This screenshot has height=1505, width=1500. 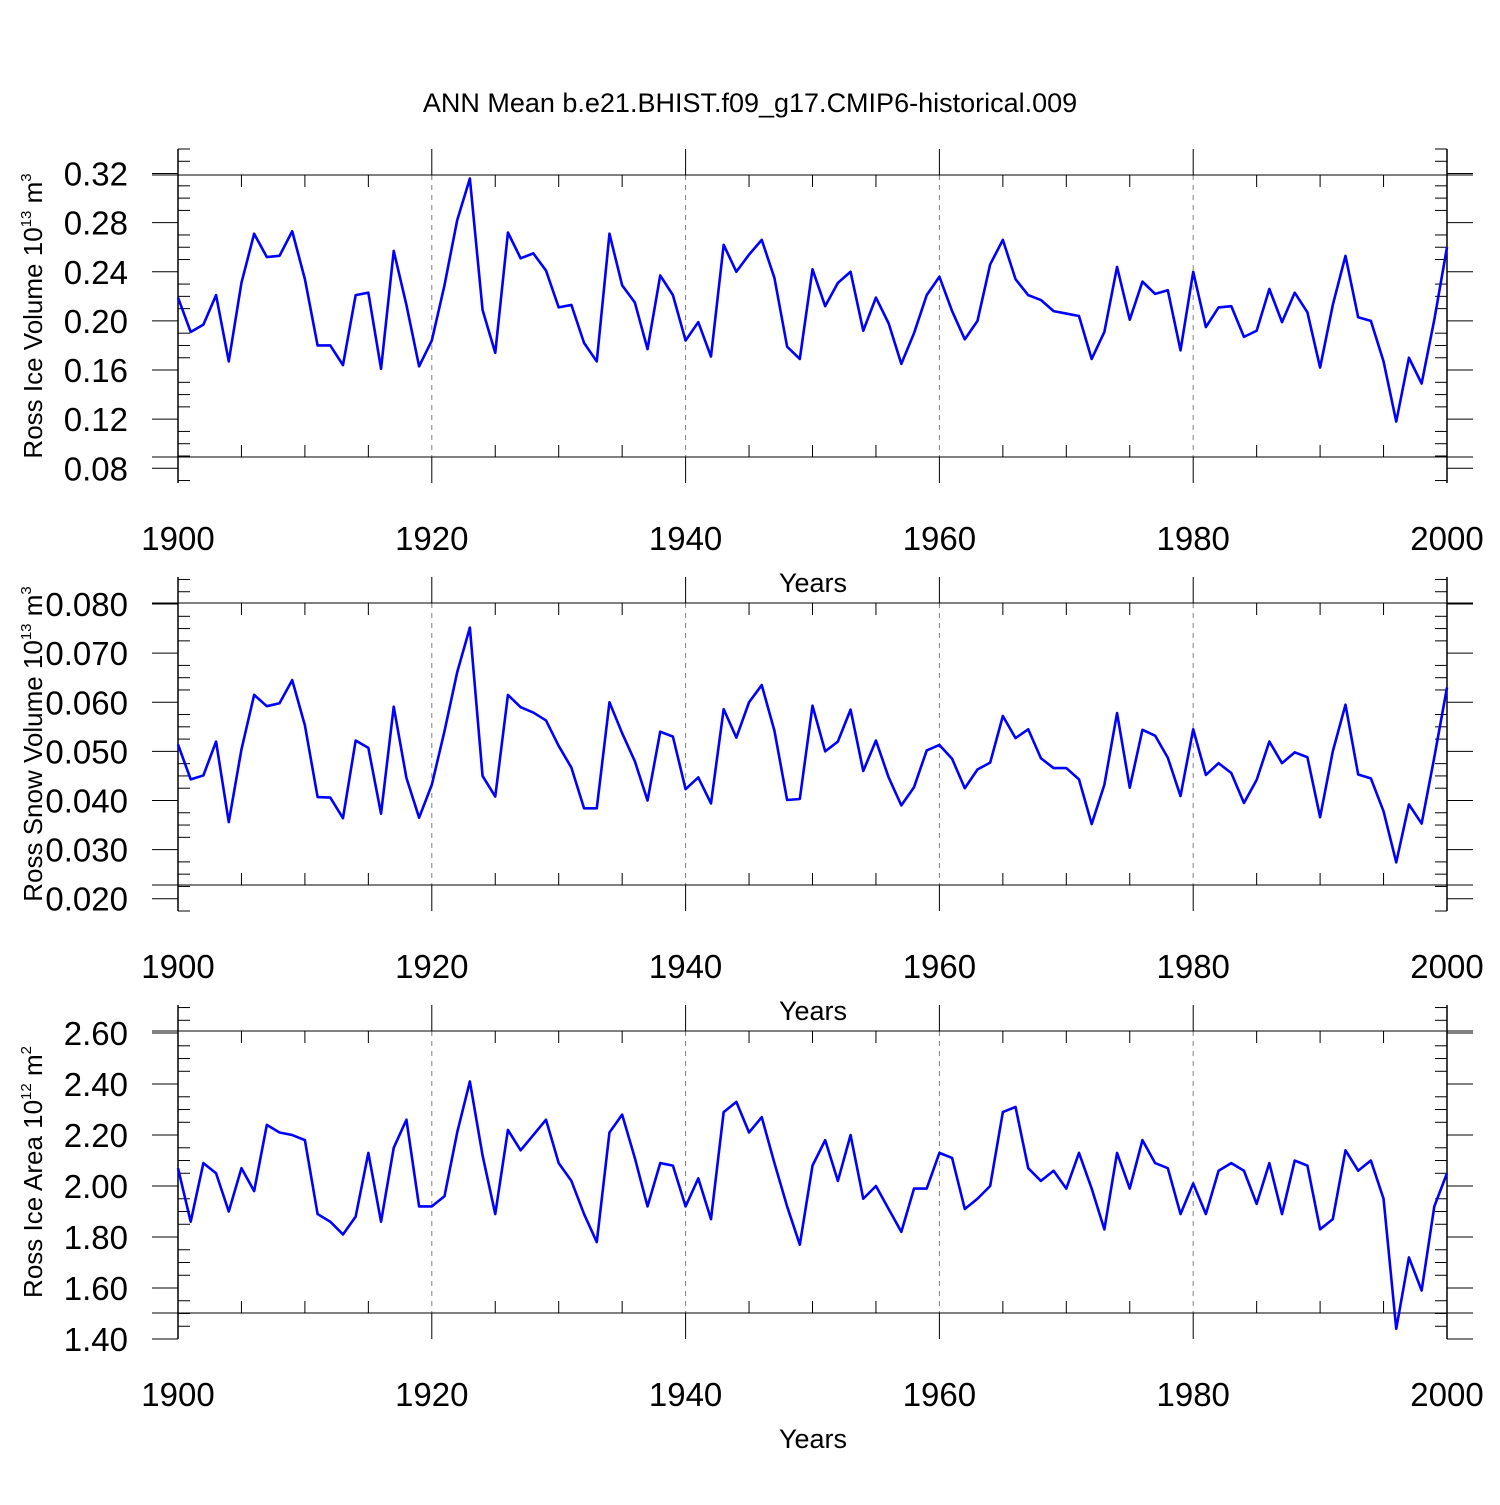 What do you see at coordinates (96, 468) in the screenshot?
I see `y-tick-label: 0.08` at bounding box center [96, 468].